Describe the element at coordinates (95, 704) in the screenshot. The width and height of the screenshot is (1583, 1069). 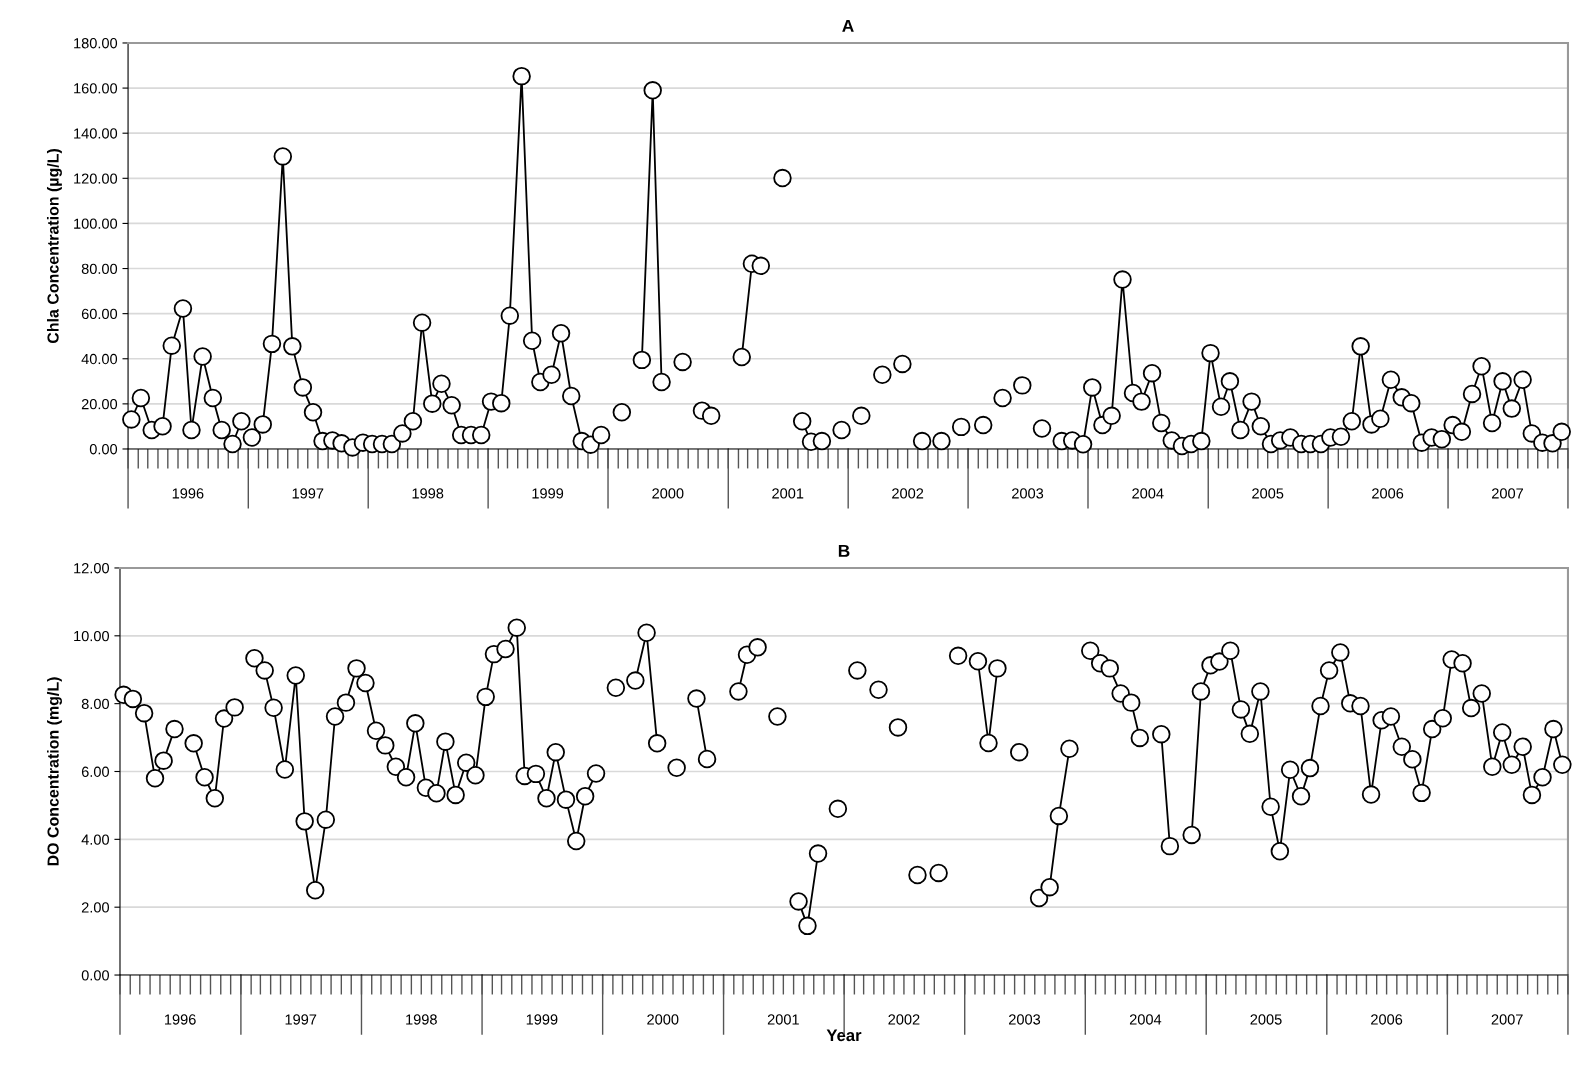
I see `y-tick-label: 8.00` at that location.